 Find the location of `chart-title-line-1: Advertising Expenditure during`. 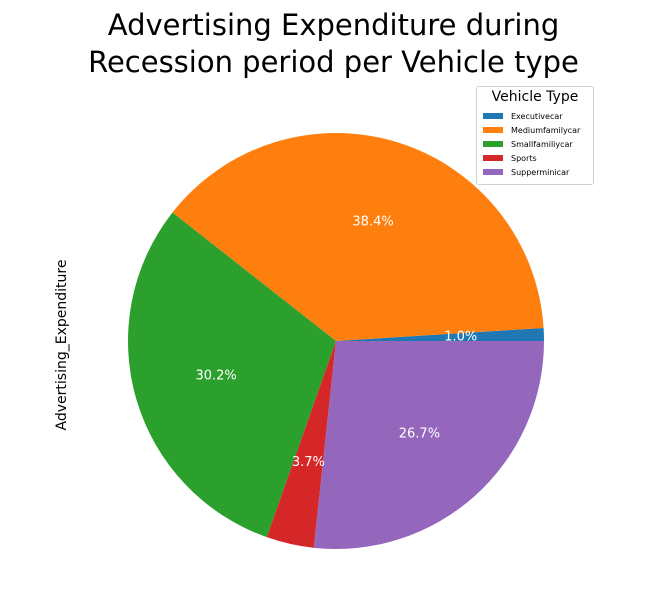

chart-title-line-1: Advertising Expenditure during is located at coordinates (333, 25).